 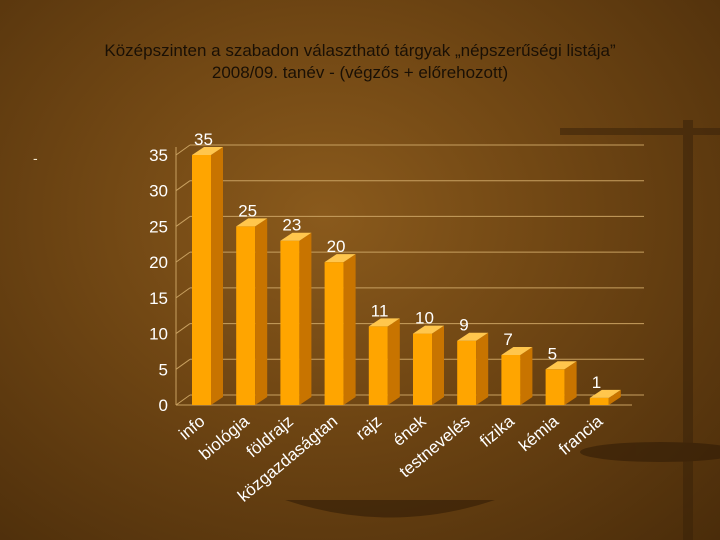 I want to click on data-label: 10, so click(x=424, y=318).